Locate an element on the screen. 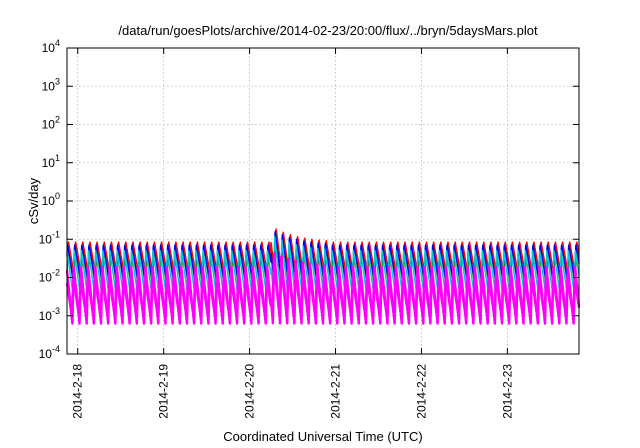  y-tick-label: 10⁰ is located at coordinates (51, 199).